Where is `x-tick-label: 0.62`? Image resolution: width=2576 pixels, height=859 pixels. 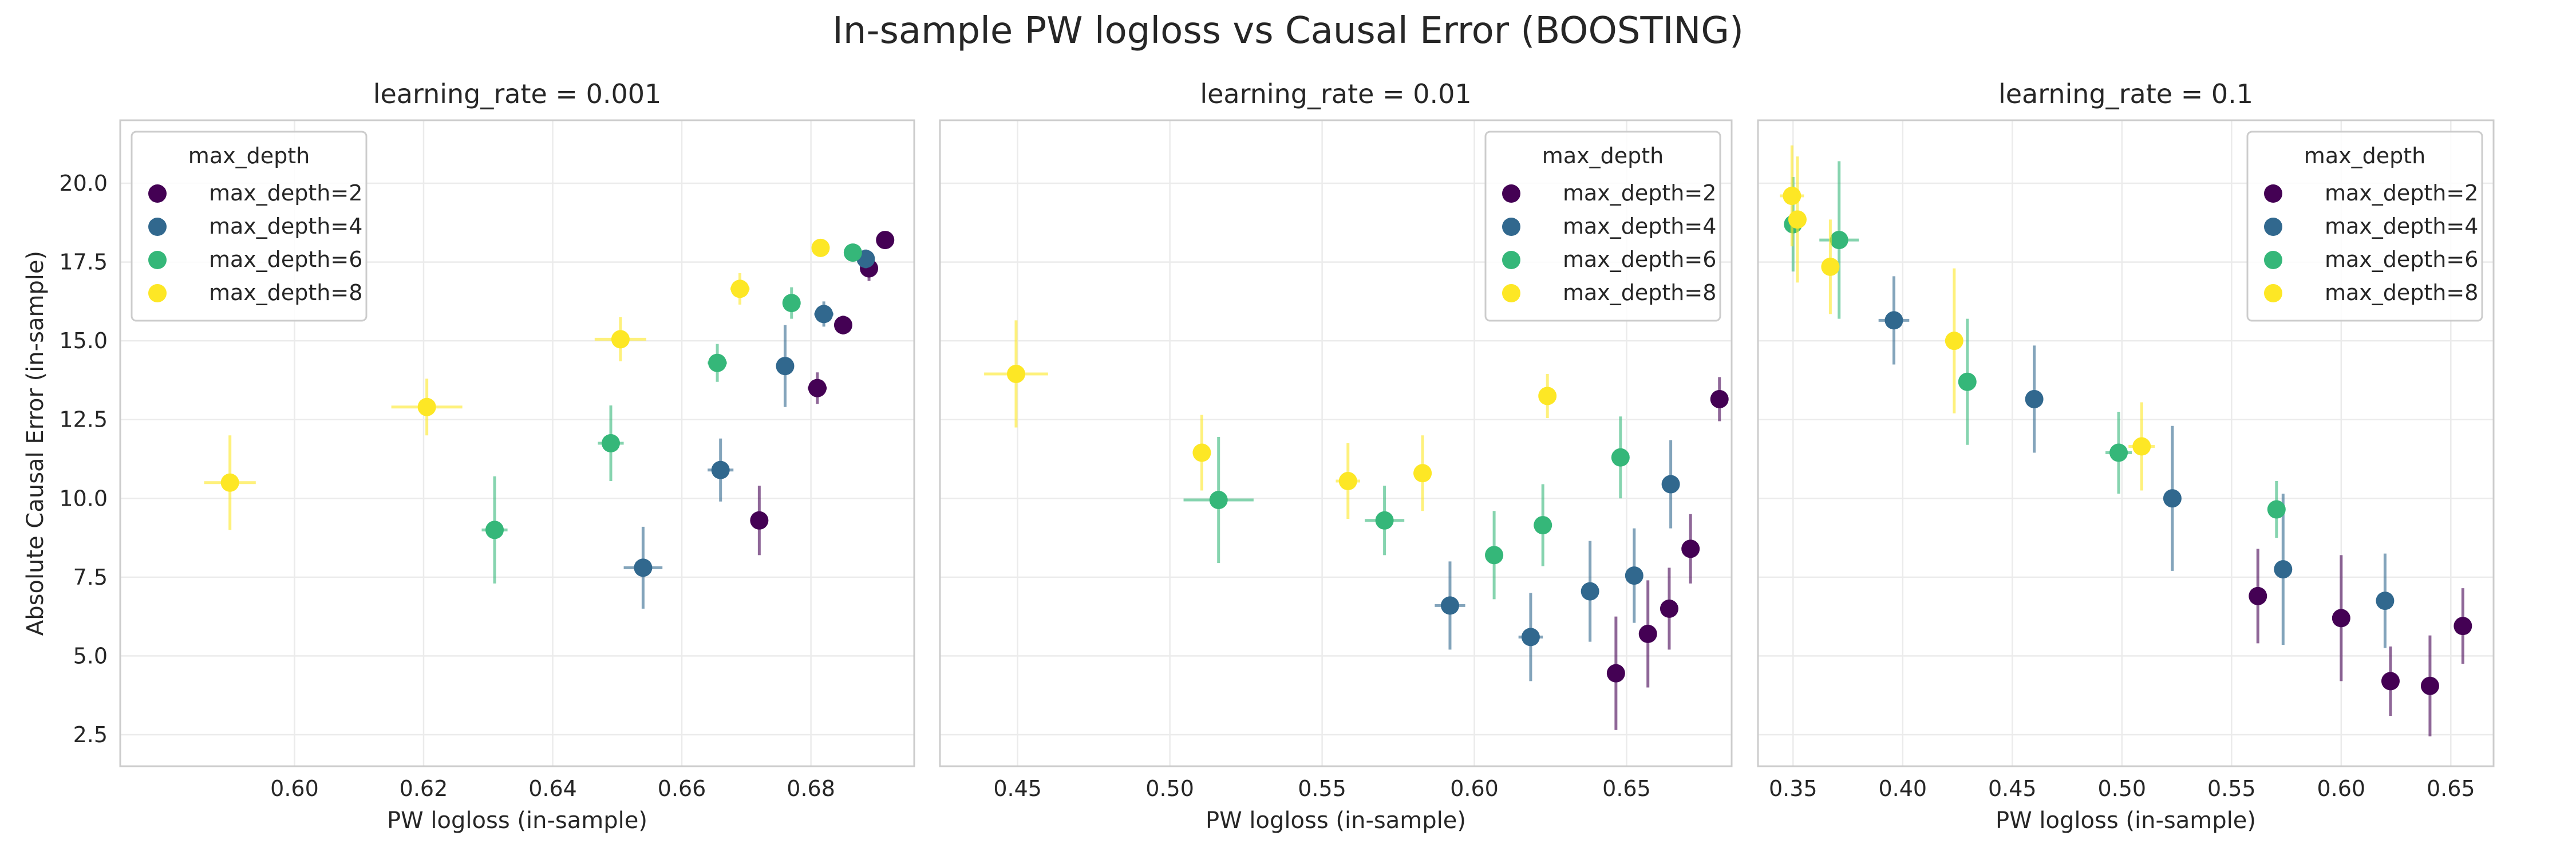
x-tick-label: 0.62 is located at coordinates (424, 788).